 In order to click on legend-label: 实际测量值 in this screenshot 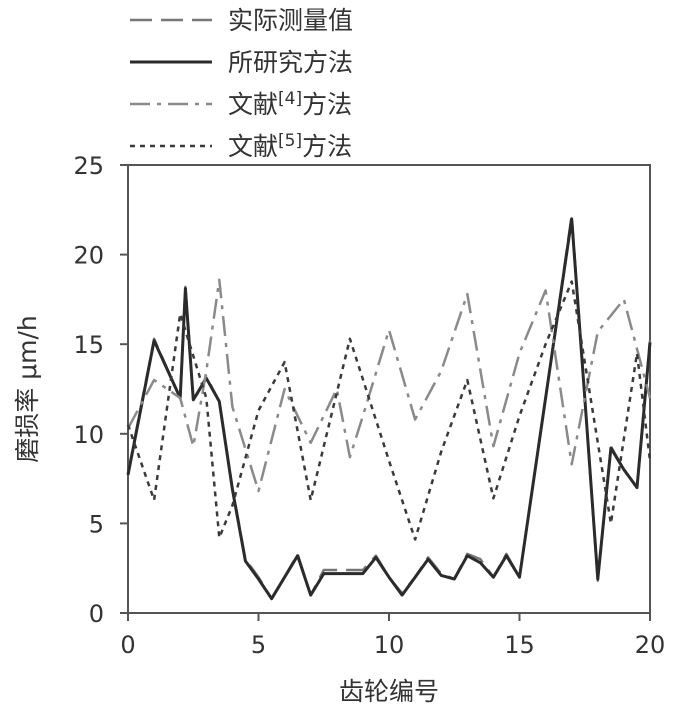, I will do `click(290, 20)`.